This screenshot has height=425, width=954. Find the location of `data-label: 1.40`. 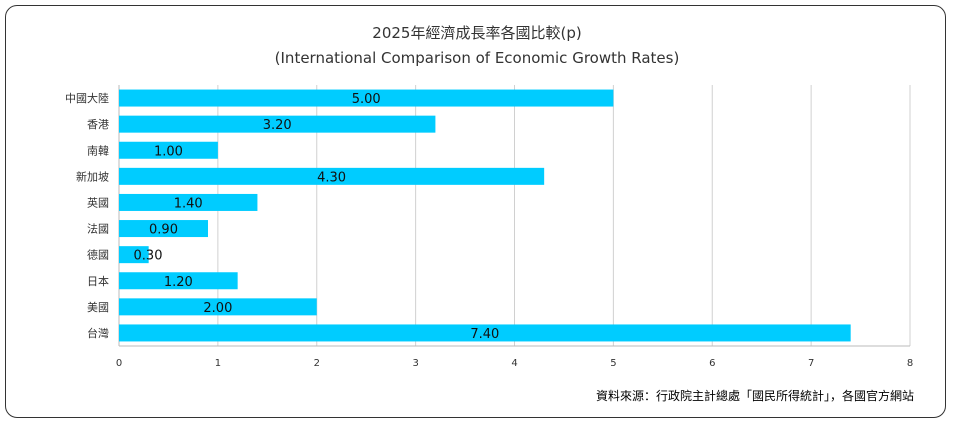

data-label: 1.40 is located at coordinates (188, 203).